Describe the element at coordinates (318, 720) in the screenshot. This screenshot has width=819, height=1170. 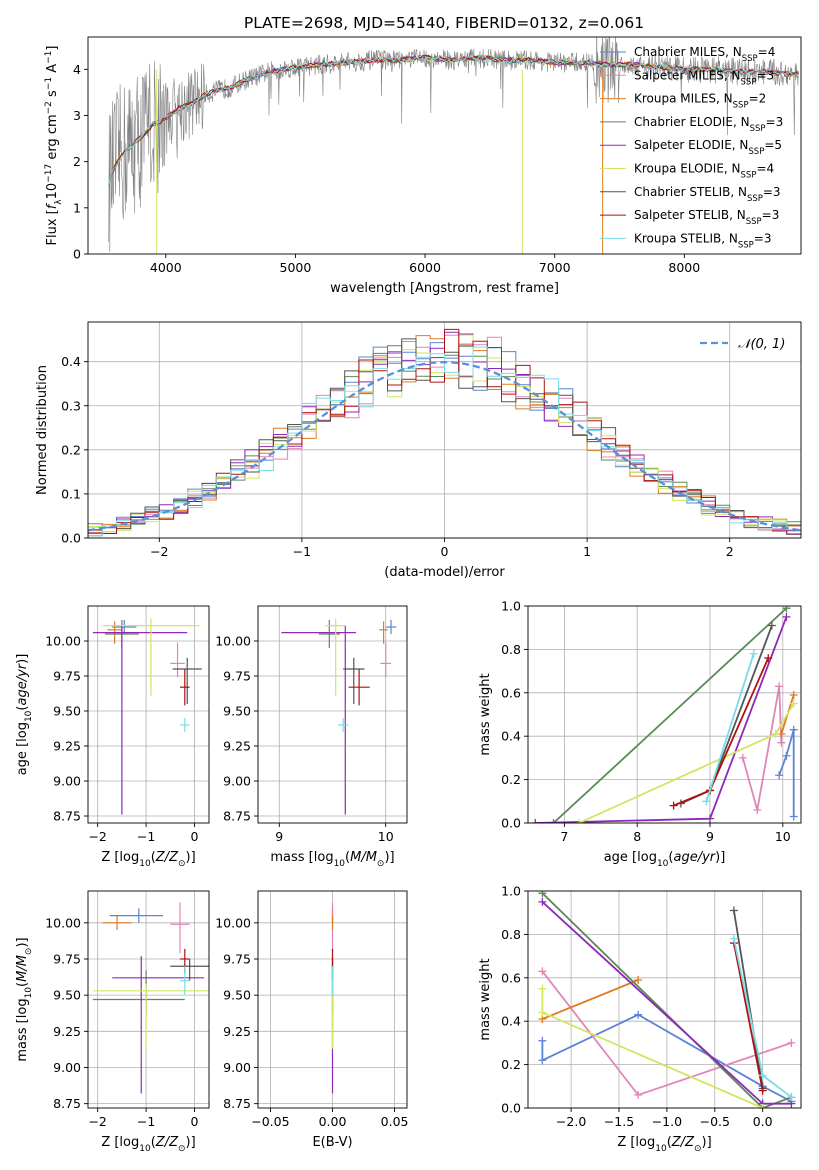
I see `age-vs-mass-point-salpeter_elodie` at that location.